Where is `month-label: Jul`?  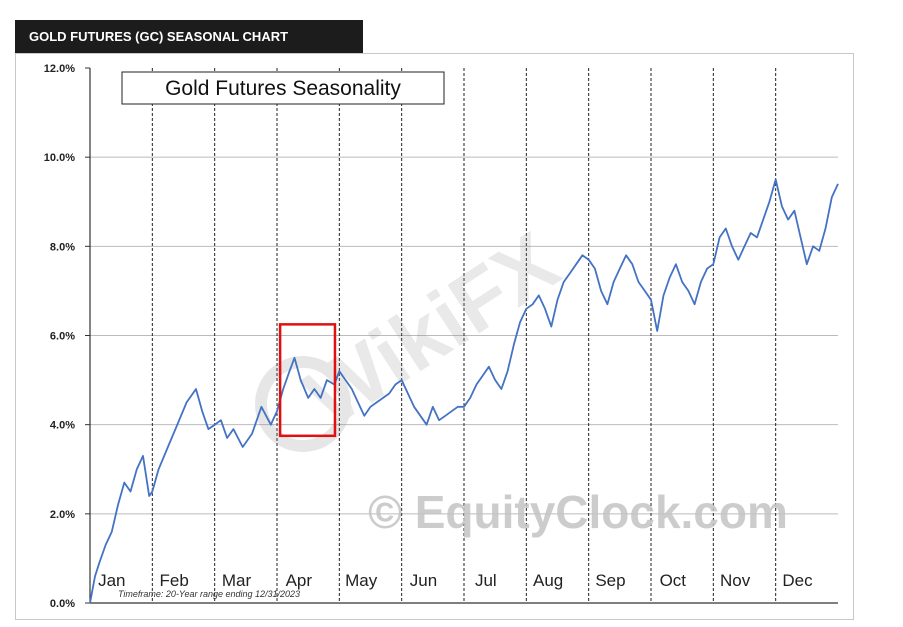
month-label: Jul is located at coordinates (486, 580).